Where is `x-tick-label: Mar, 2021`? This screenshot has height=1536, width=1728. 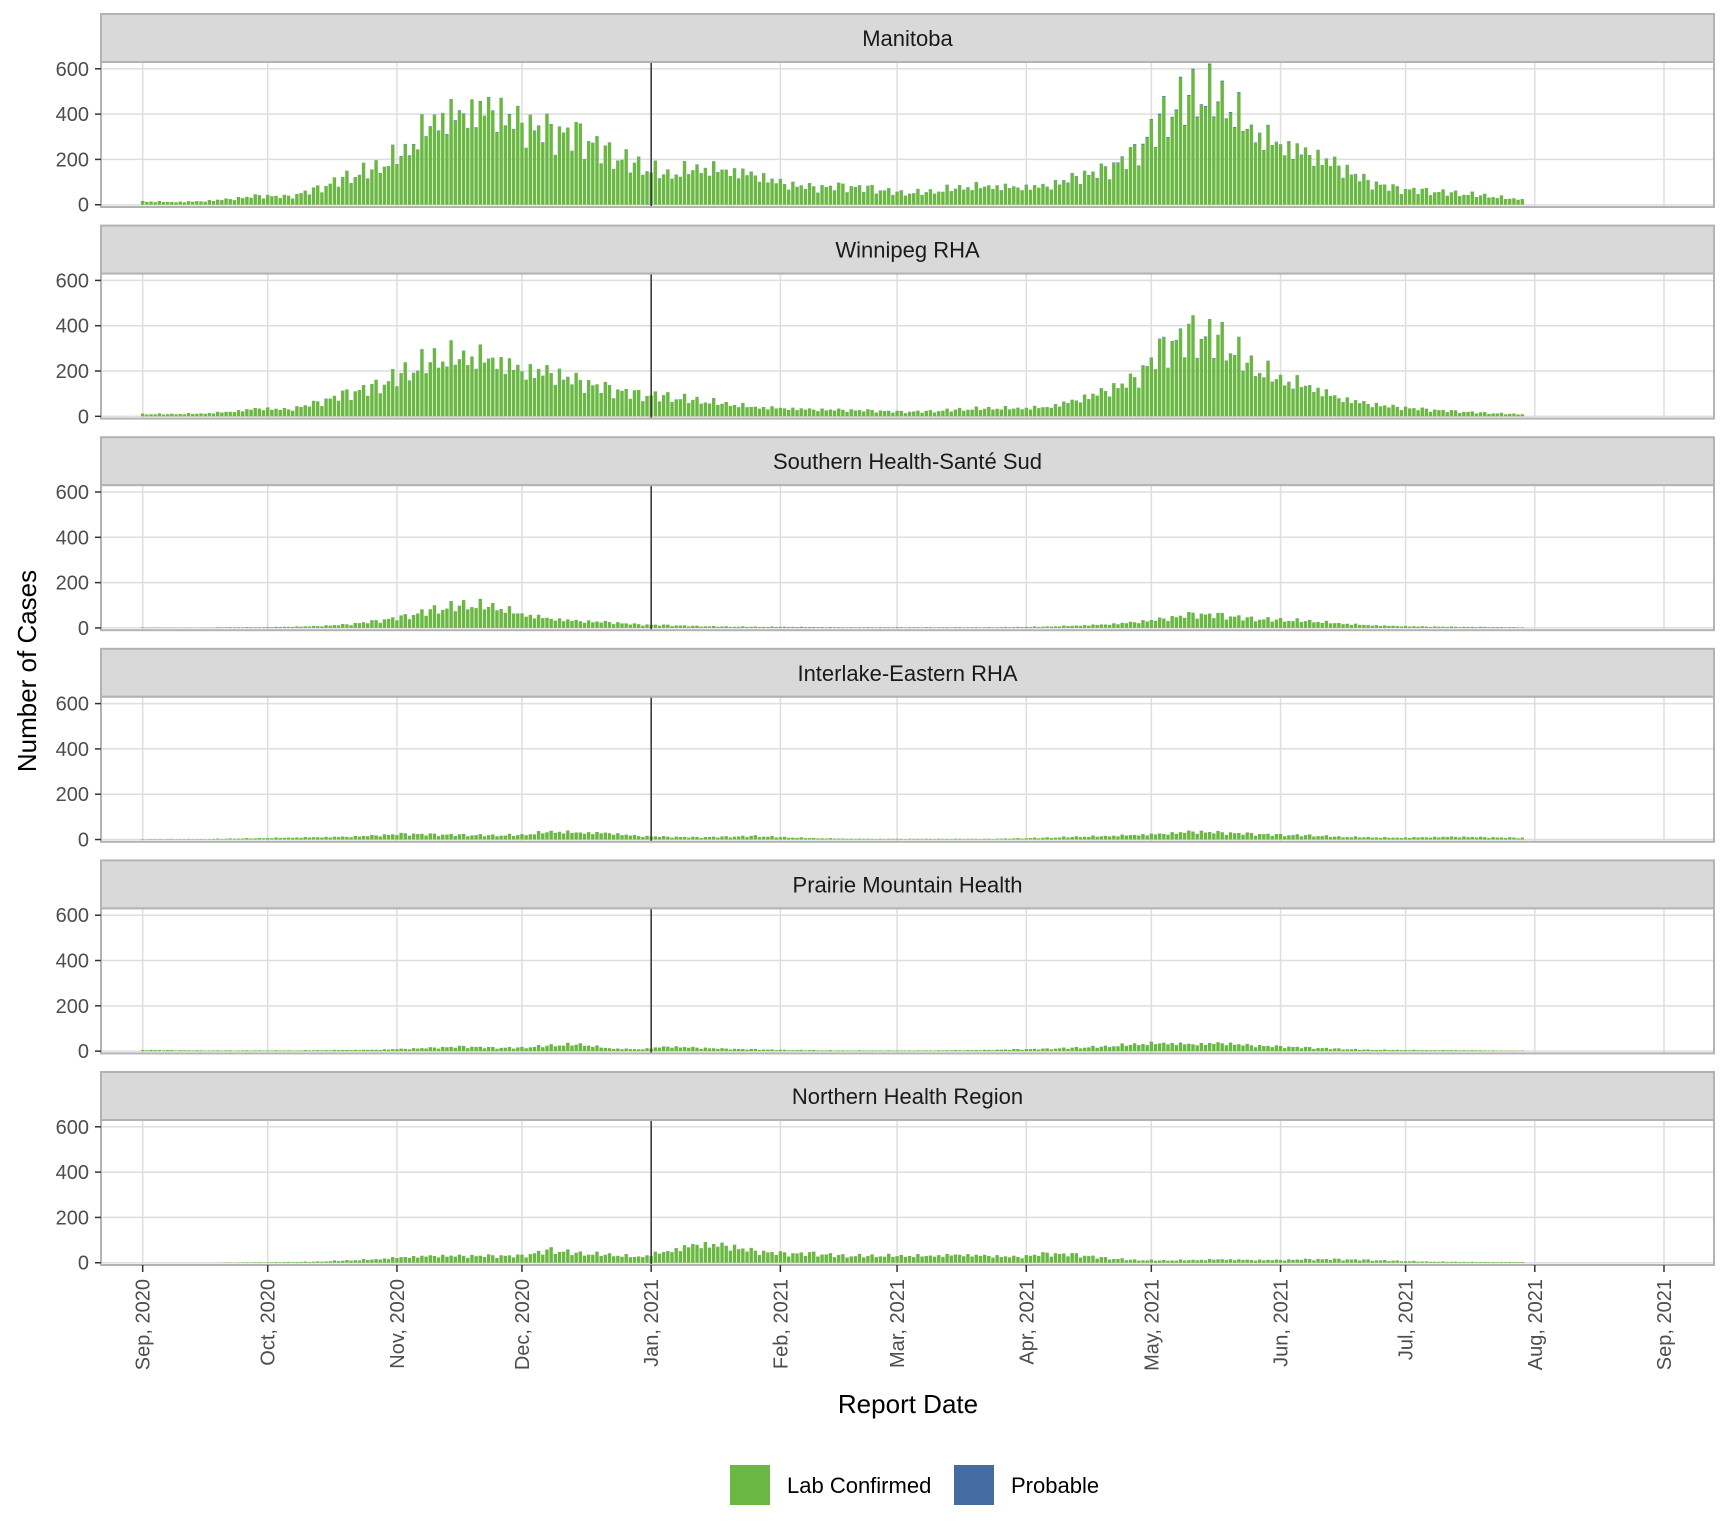 x-tick-label: Mar, 2021 is located at coordinates (898, 1323).